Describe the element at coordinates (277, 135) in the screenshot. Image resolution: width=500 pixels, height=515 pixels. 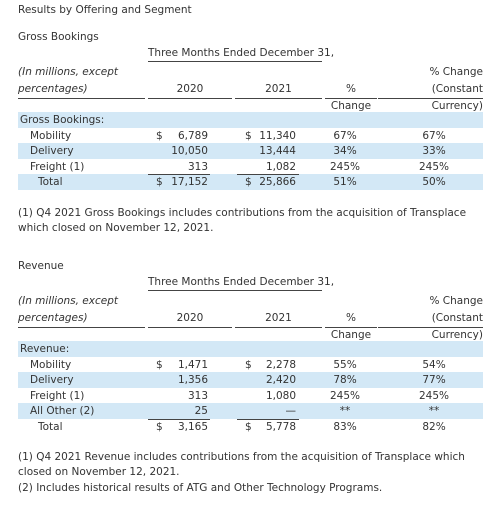
I see `table-cell: 11,340` at that location.